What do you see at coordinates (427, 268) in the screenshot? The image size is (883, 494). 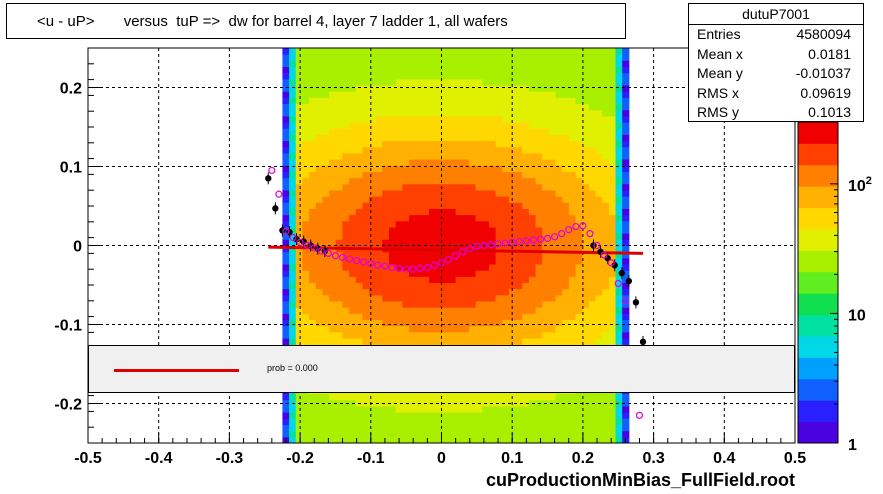 I see `profile-point-median` at bounding box center [427, 268].